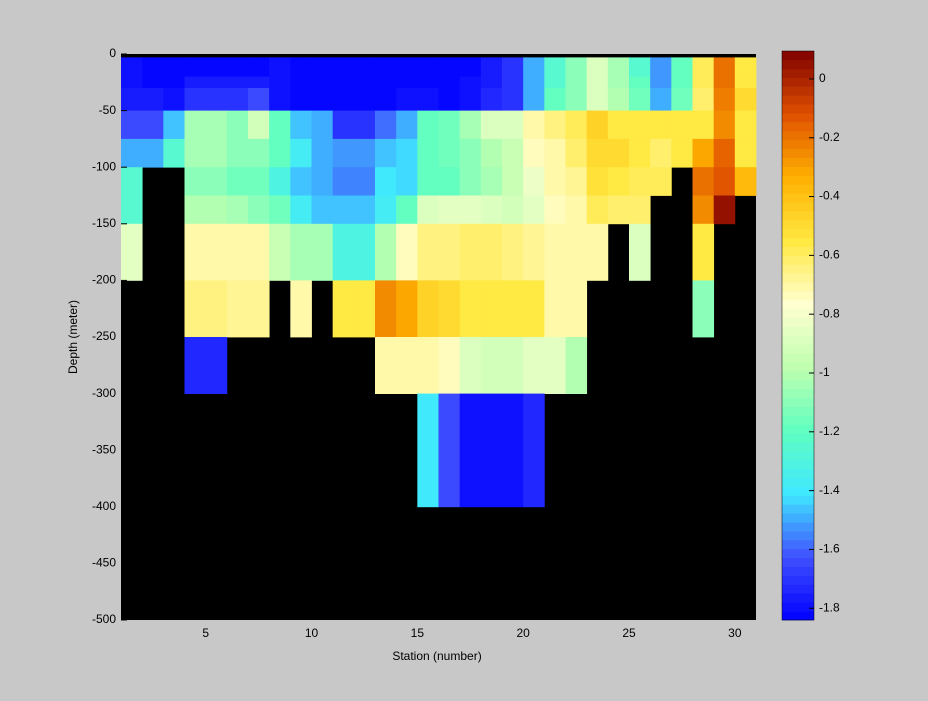 The height and width of the screenshot is (701, 928). Describe the element at coordinates (104, 619) in the screenshot. I see `y-tick-label: -500` at that location.